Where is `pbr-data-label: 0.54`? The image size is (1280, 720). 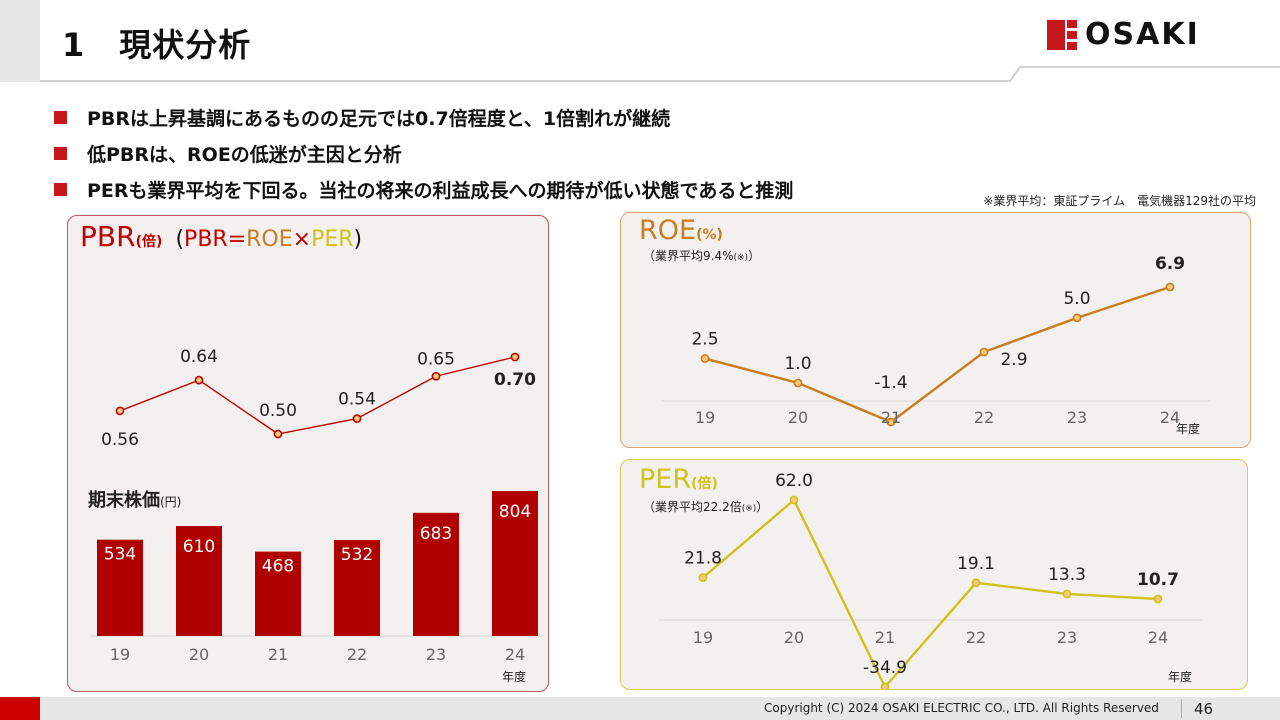 pbr-data-label: 0.54 is located at coordinates (357, 400).